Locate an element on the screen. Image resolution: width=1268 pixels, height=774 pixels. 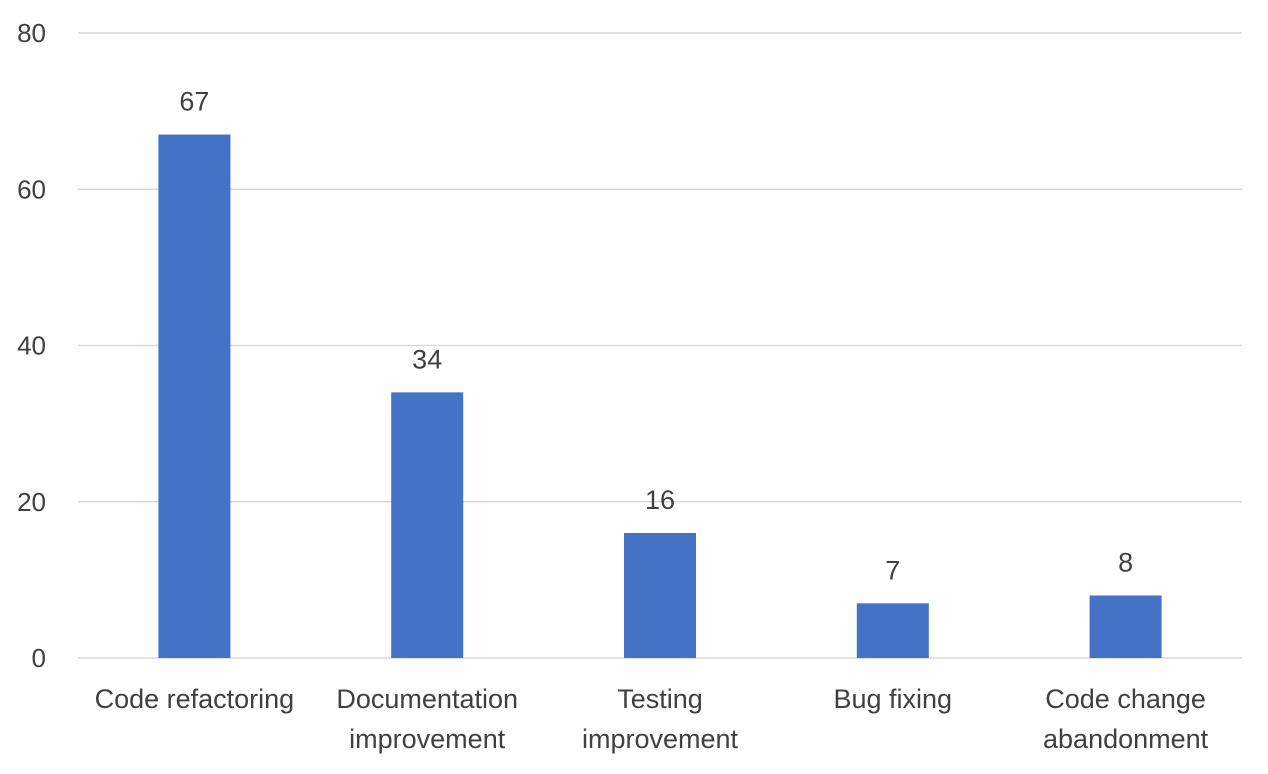
x-category-label: Code change abandonment is located at coordinates (1126, 719).